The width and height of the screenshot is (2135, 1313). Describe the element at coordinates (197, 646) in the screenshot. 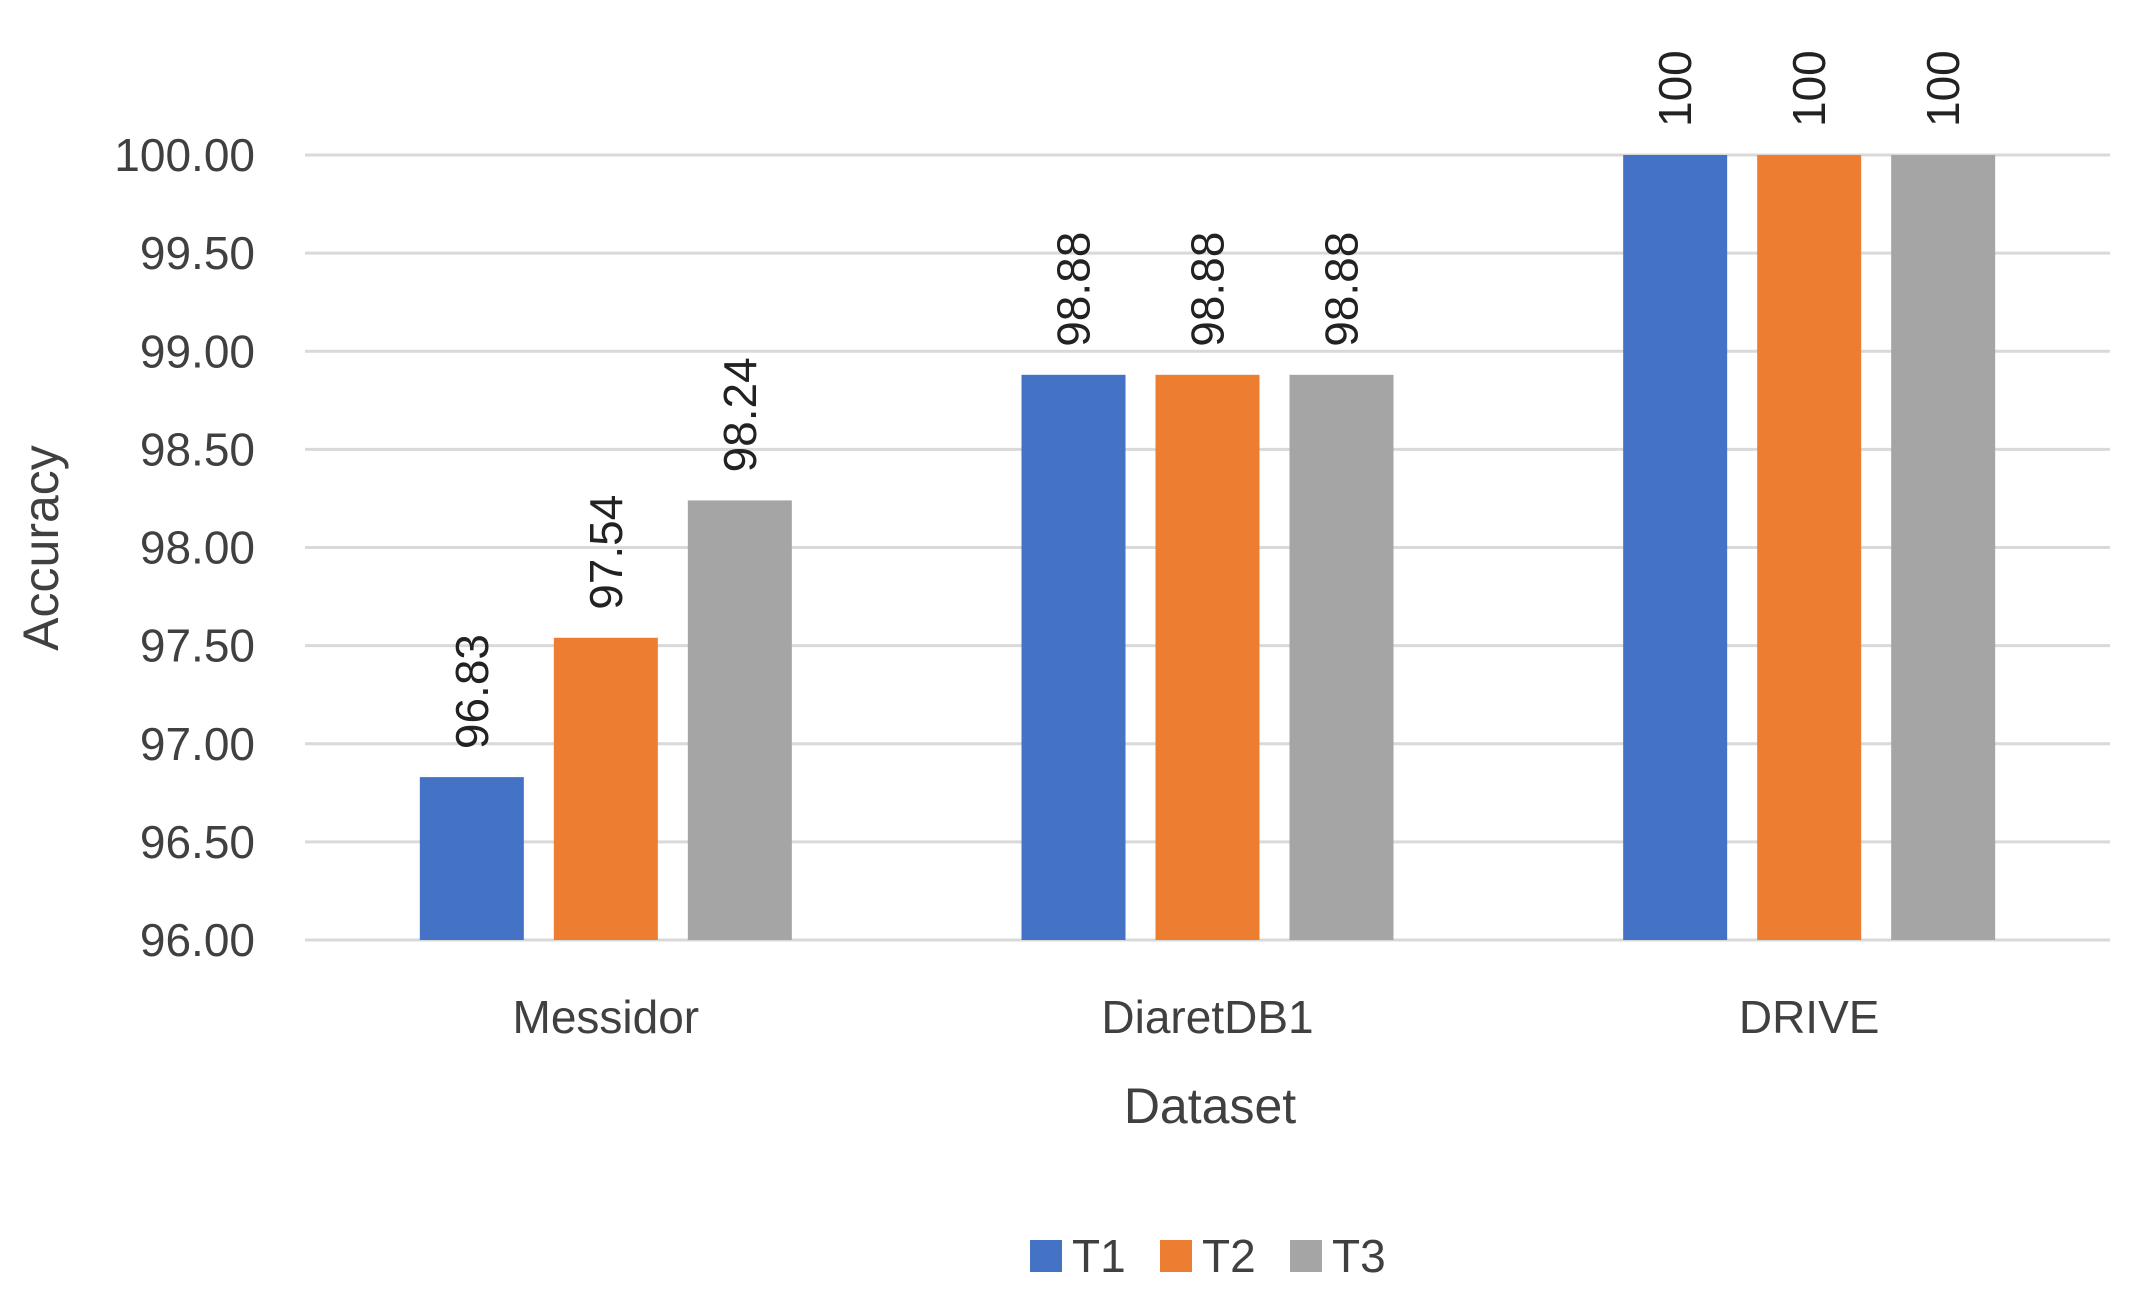

I see `y-tick-label: 97.50` at that location.